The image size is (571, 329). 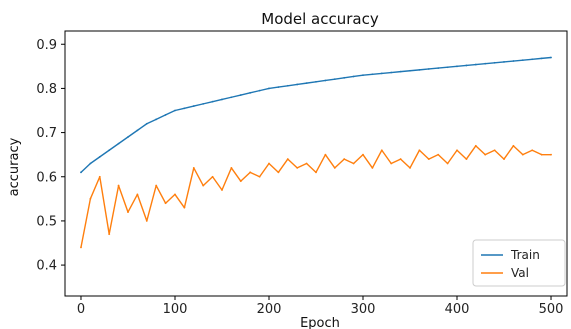 What do you see at coordinates (46, 133) in the screenshot?
I see `y-tick-label: 0.7` at bounding box center [46, 133].